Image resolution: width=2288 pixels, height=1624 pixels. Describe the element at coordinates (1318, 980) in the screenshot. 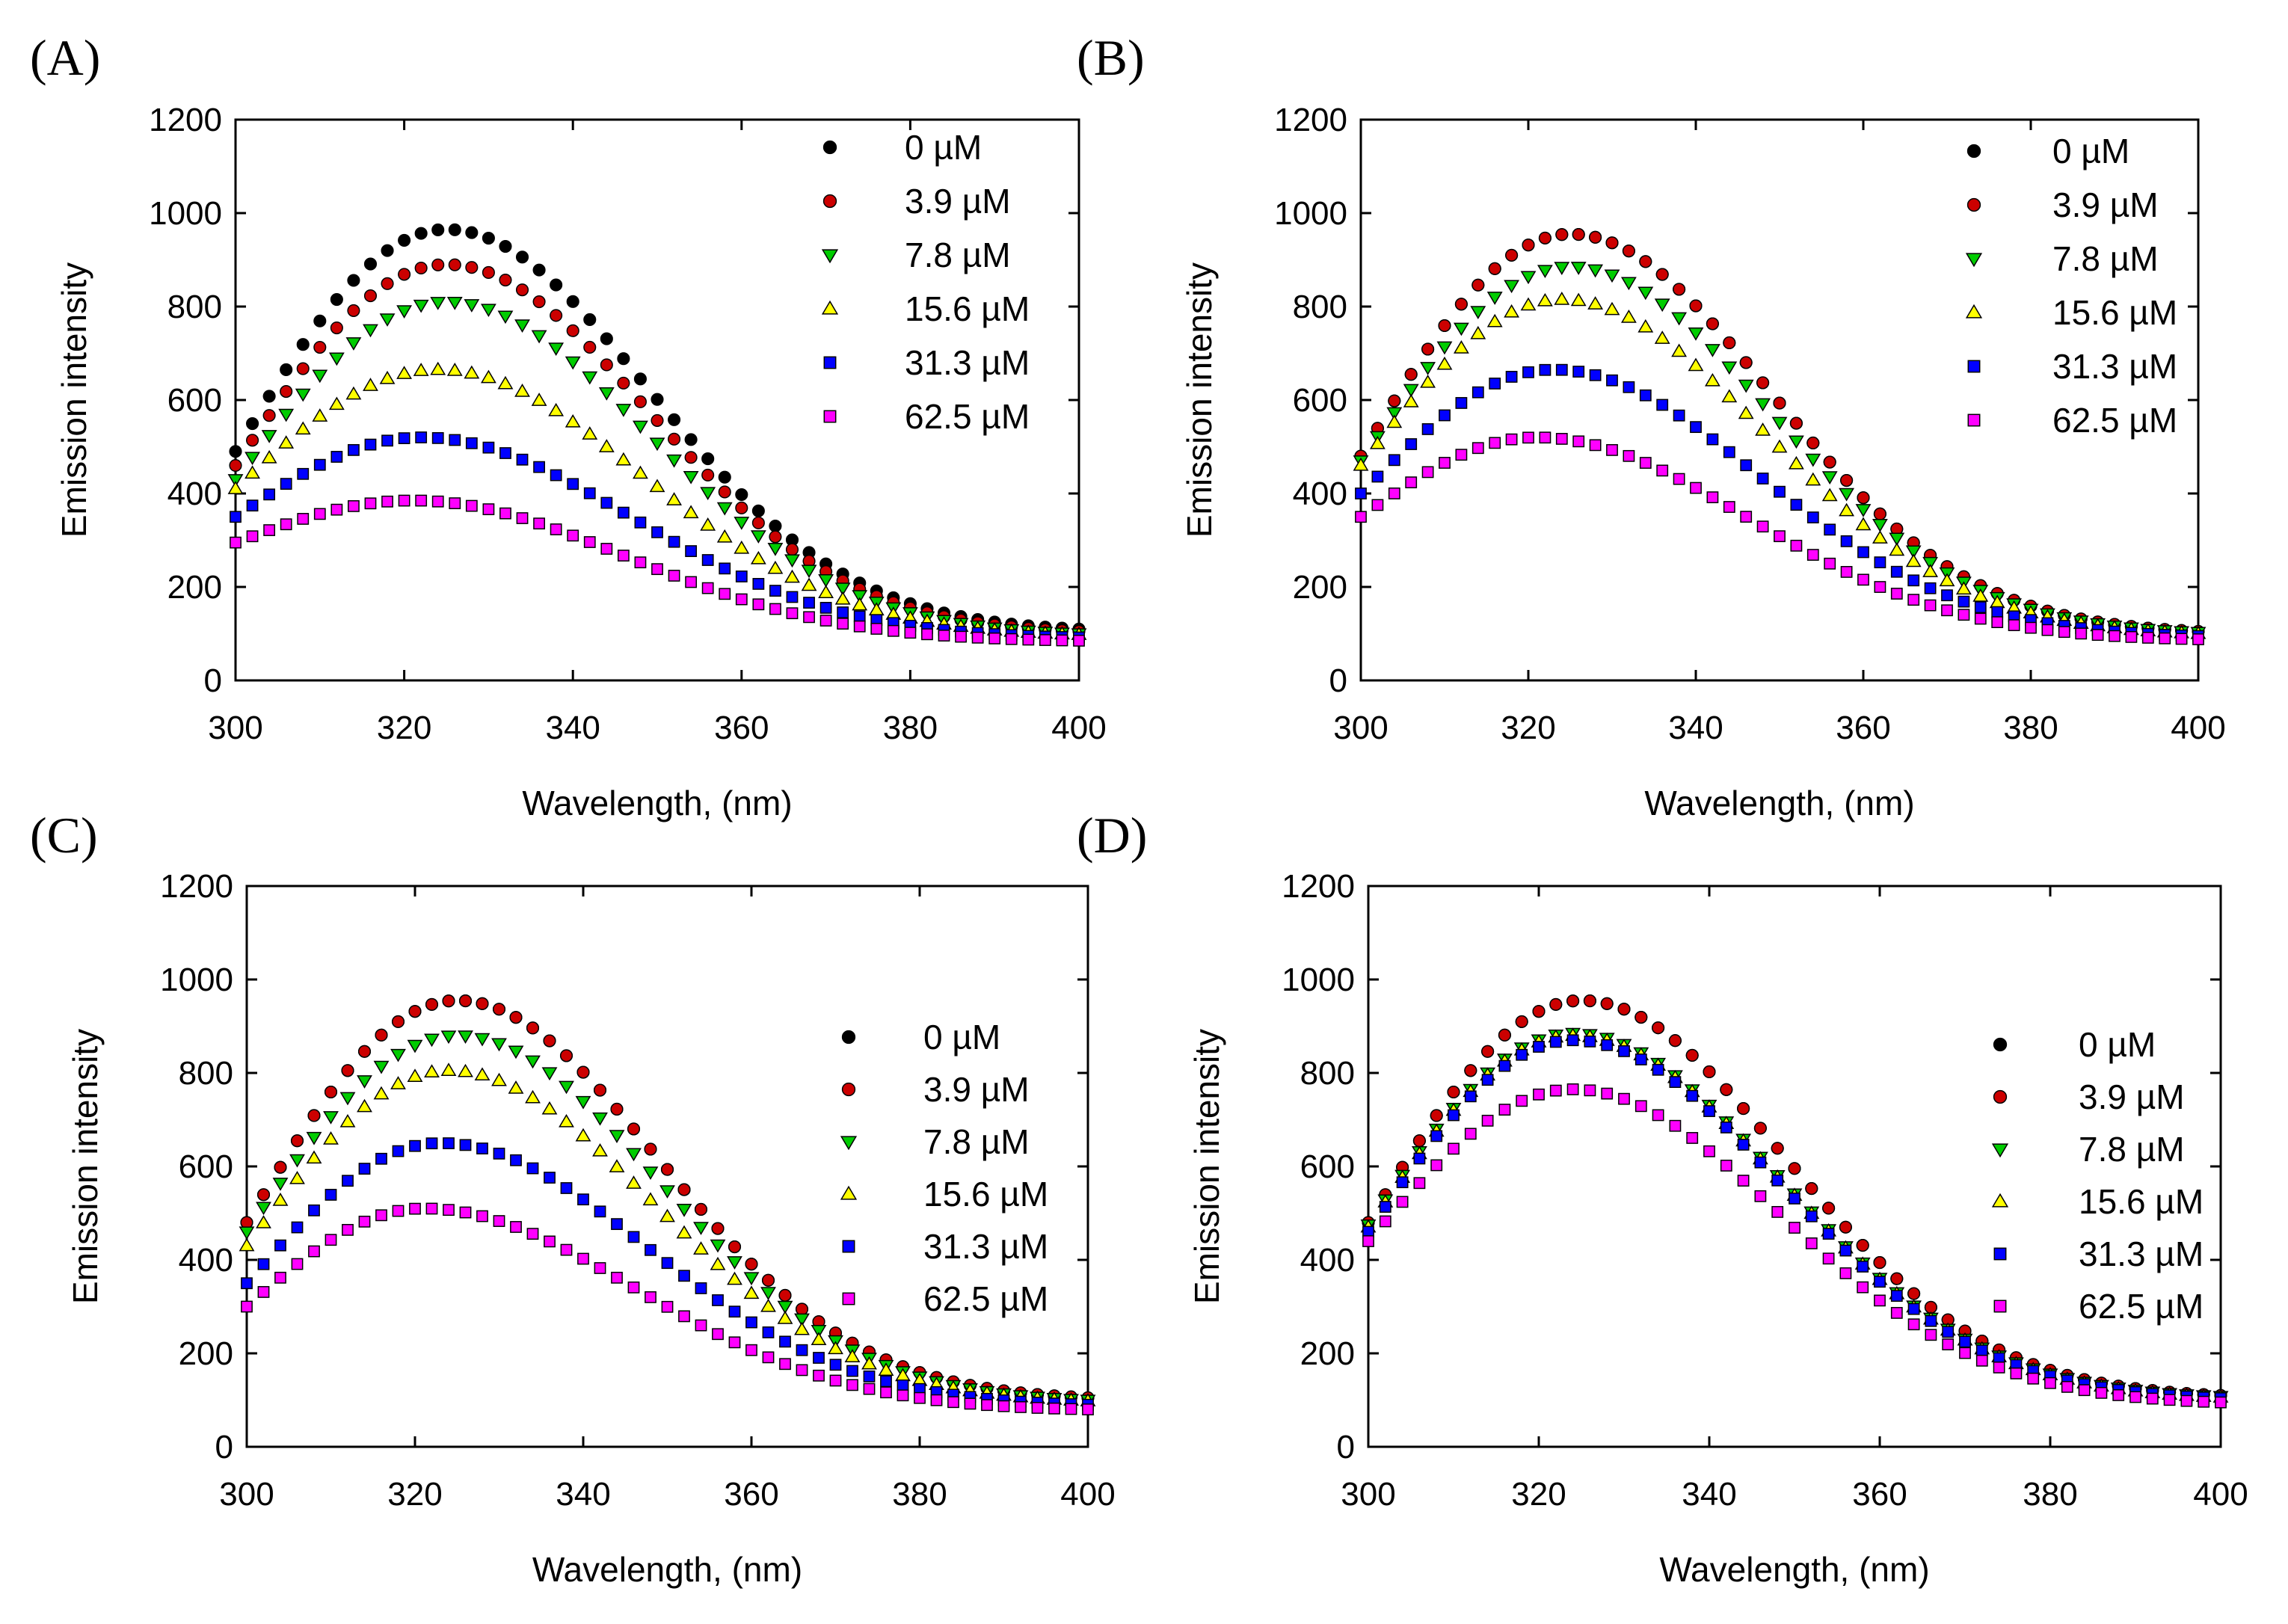

I see `y-tick-label: 1000` at that location.